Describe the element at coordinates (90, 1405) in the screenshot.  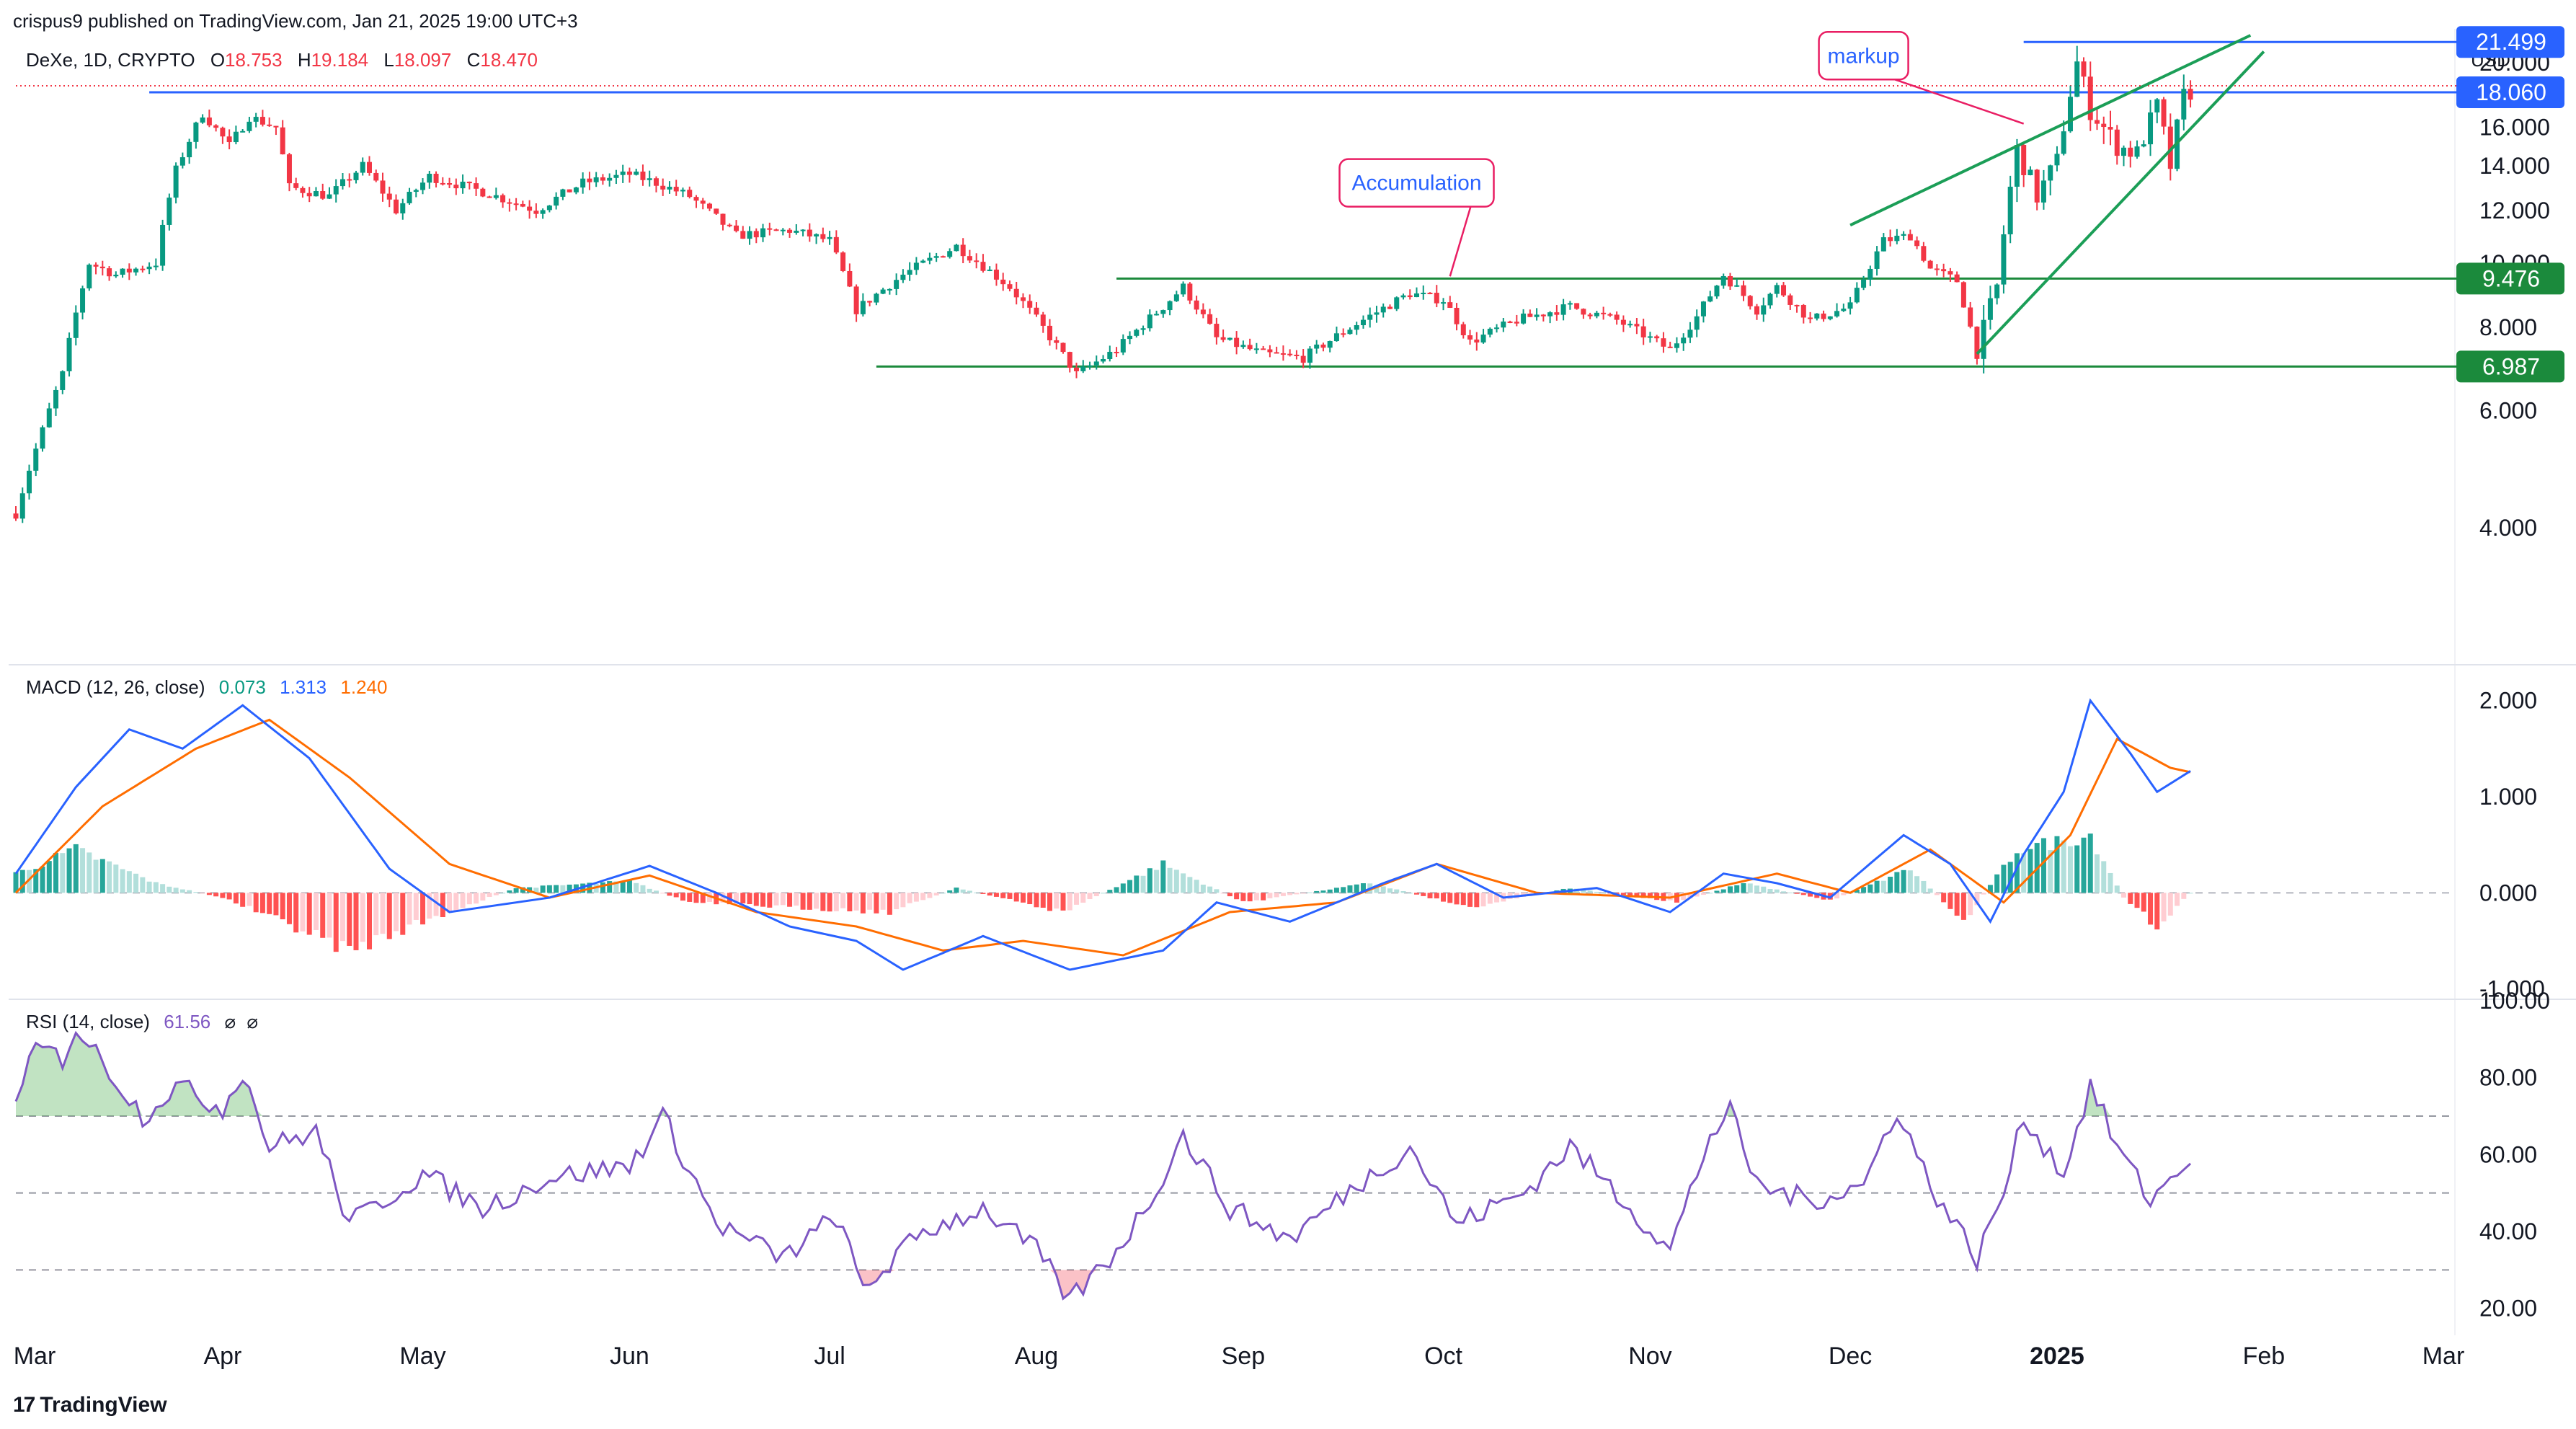
I see `tradingview-brand: 17 TradingView` at that location.